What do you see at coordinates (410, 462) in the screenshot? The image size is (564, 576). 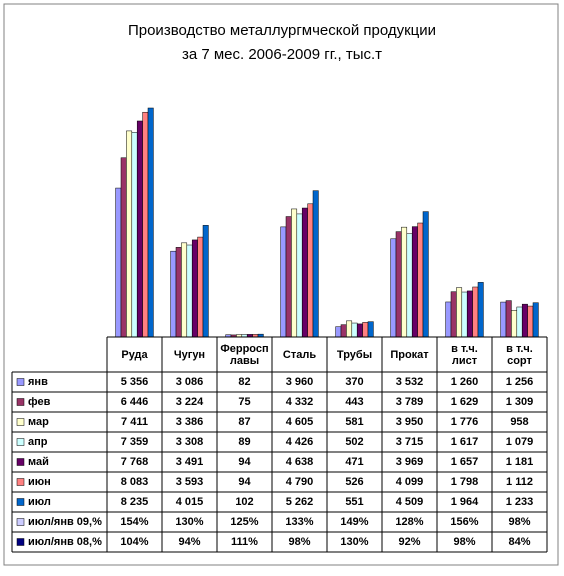 I see `cell-value: 3 969` at bounding box center [410, 462].